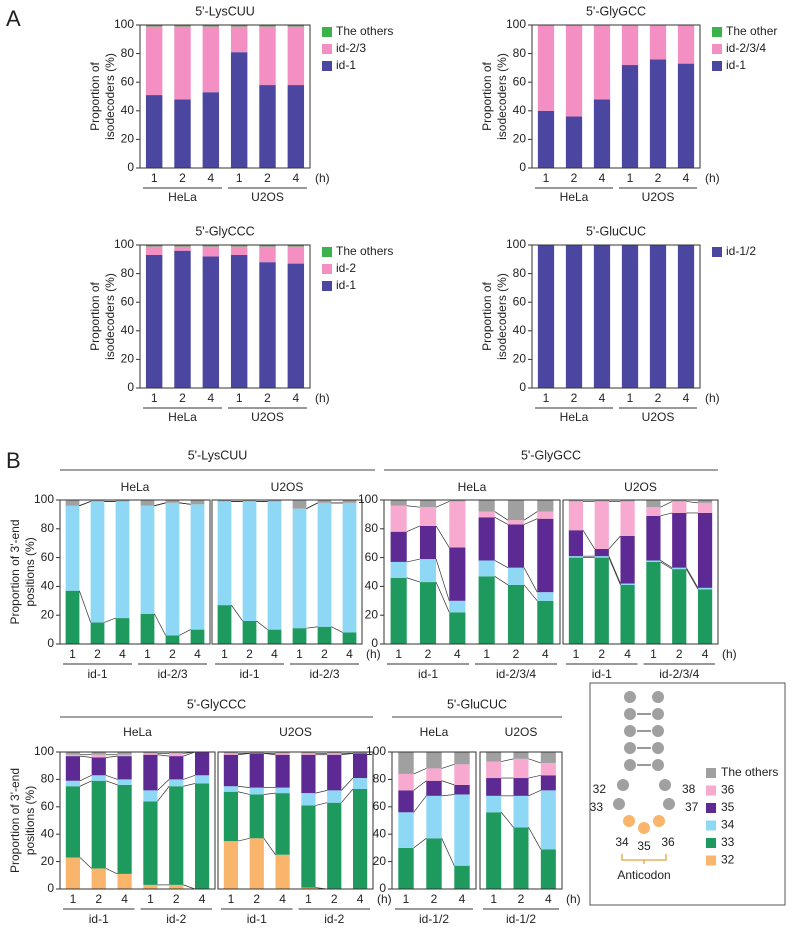 This screenshot has width=800, height=938. What do you see at coordinates (124, 24) in the screenshot?
I see `y-tick-label: 100` at bounding box center [124, 24].